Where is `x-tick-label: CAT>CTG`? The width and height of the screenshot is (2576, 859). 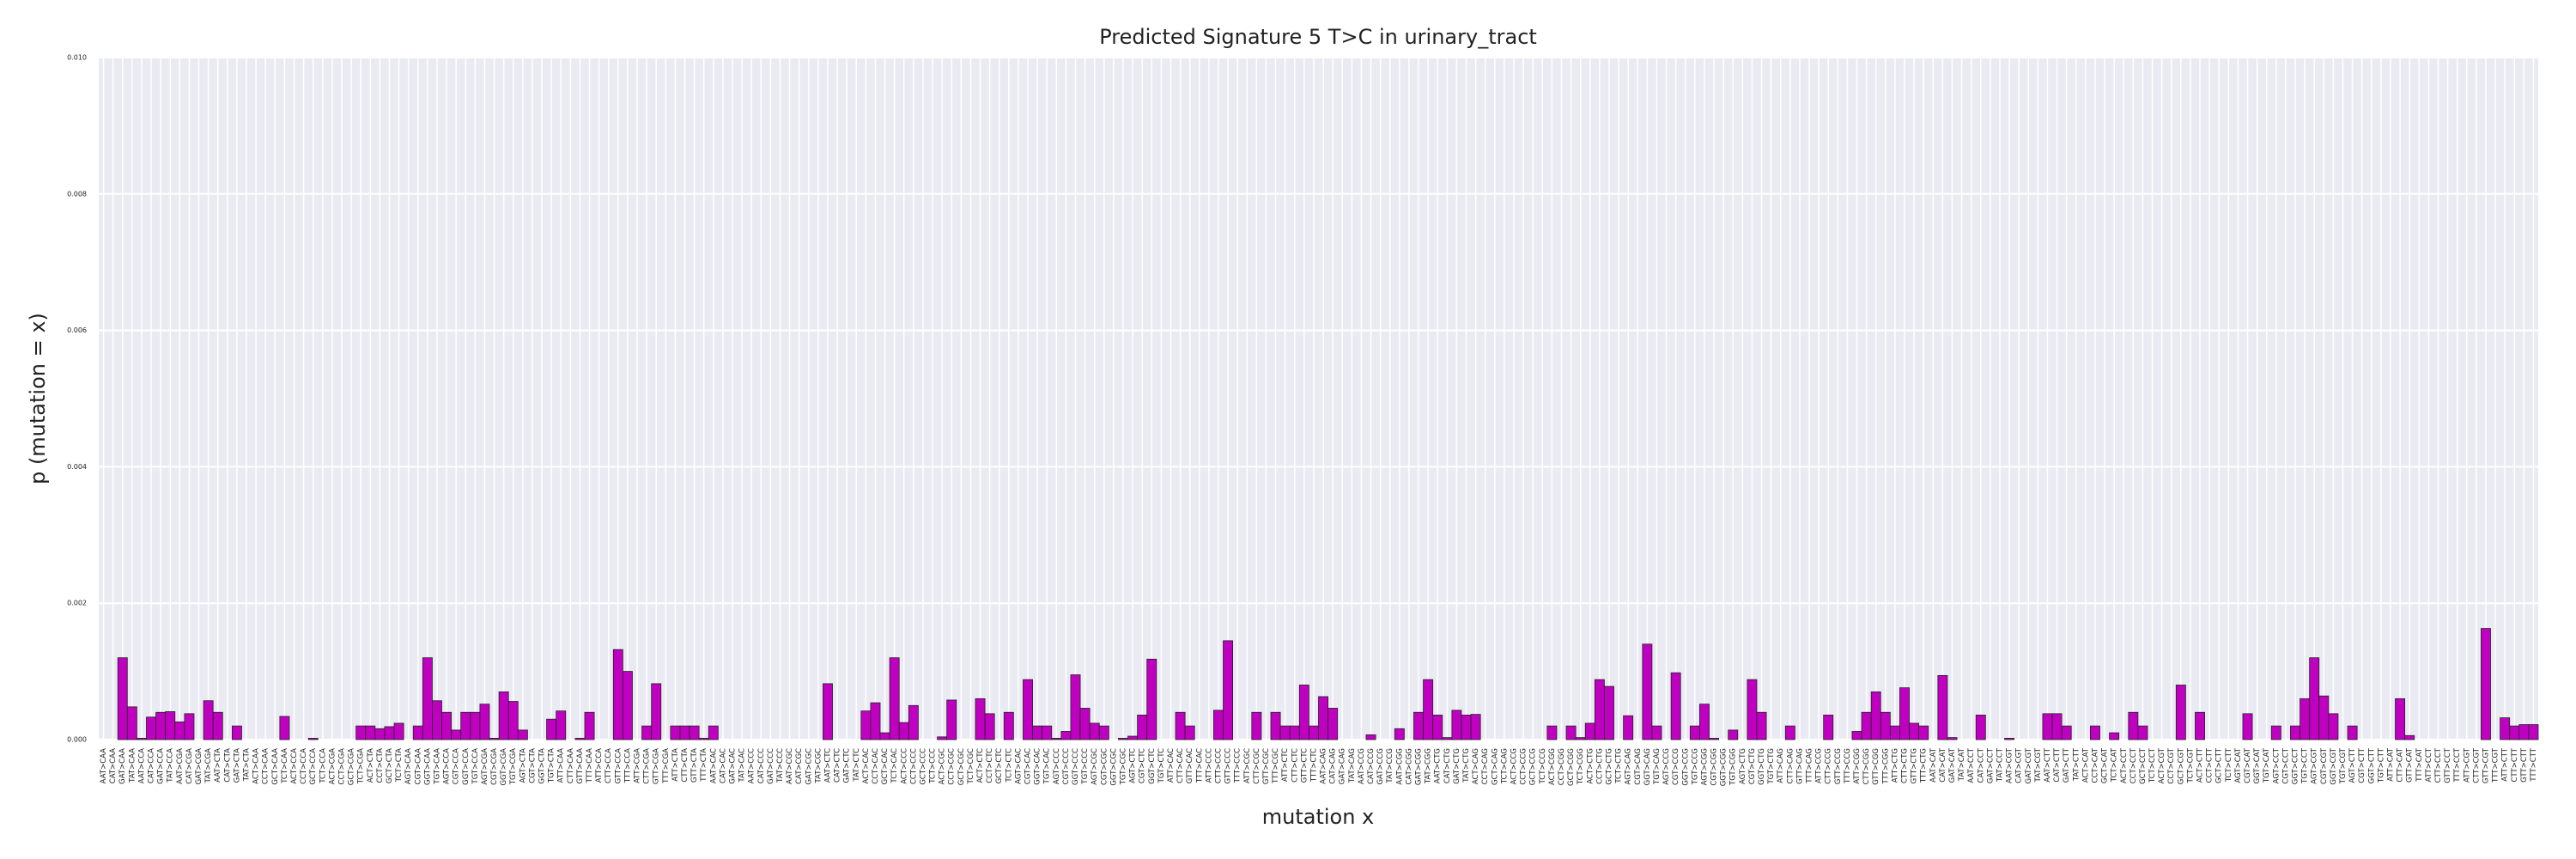
x-tick-label: CAT>CTG is located at coordinates (1448, 765).